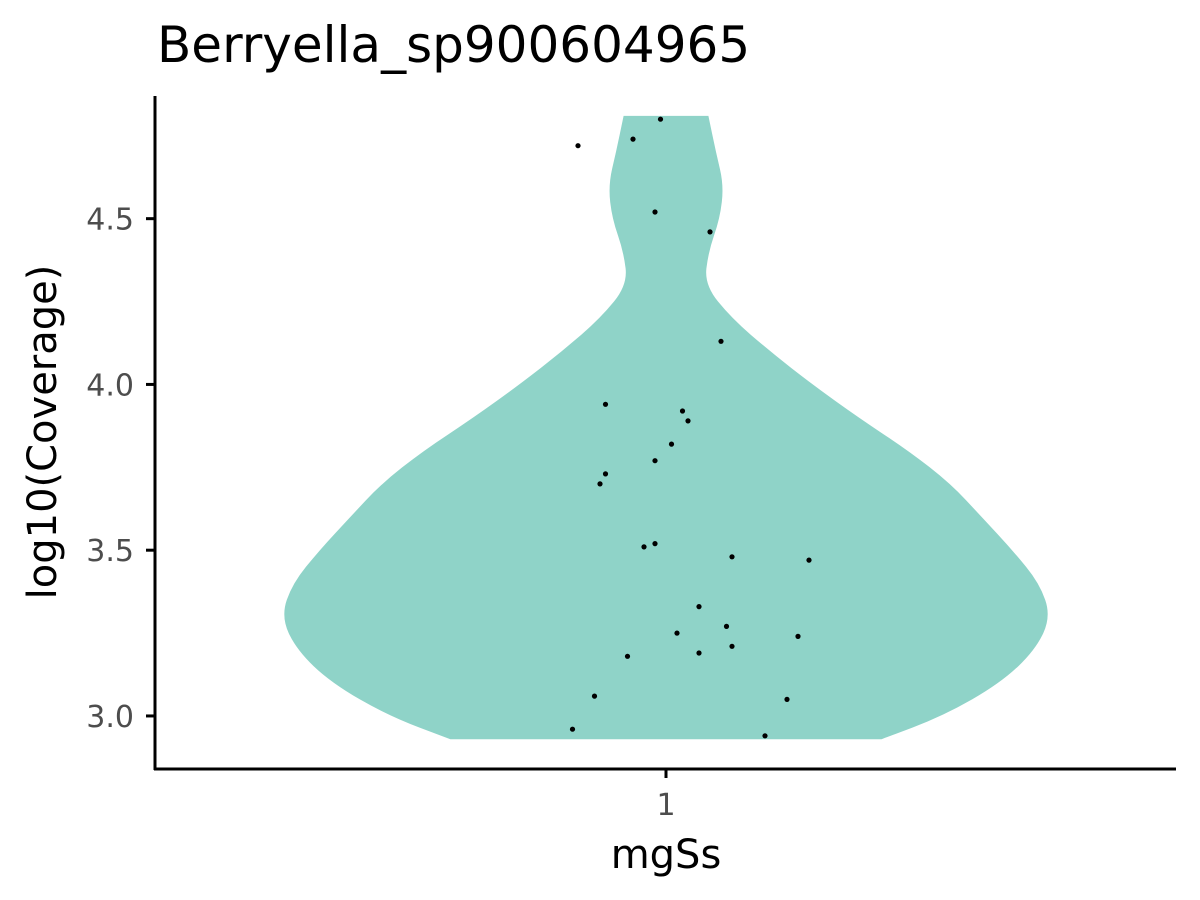  I want to click on y-axis-label: log10(Coverage), so click(43, 432).